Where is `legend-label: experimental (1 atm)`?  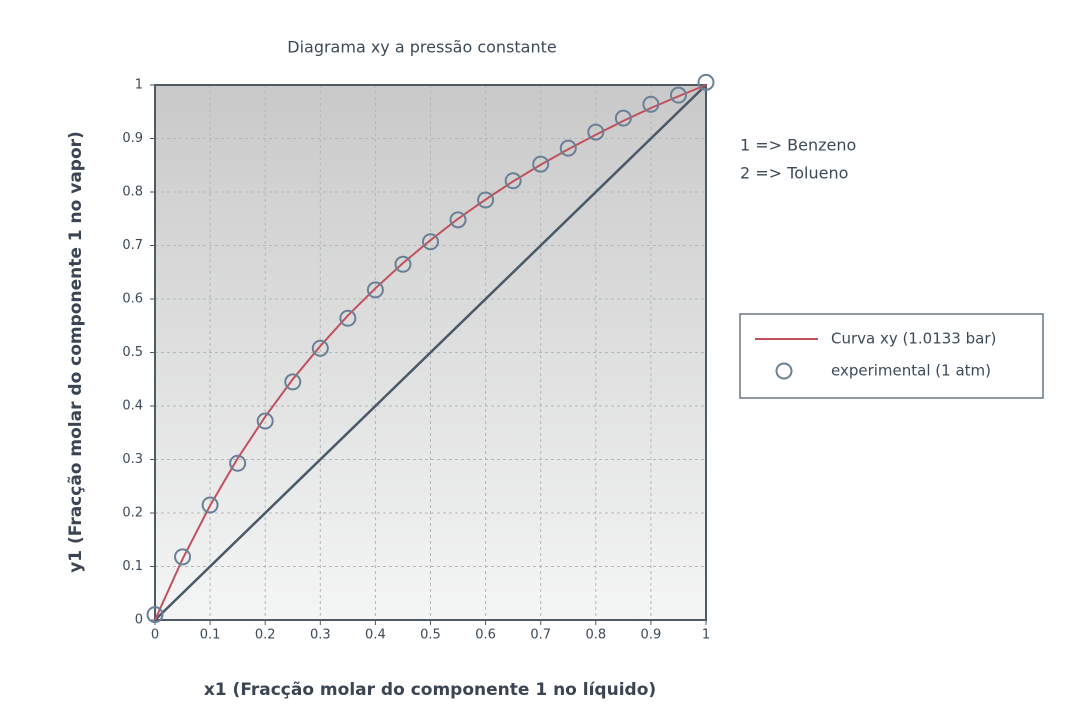
legend-label: experimental (1 atm) is located at coordinates (911, 371).